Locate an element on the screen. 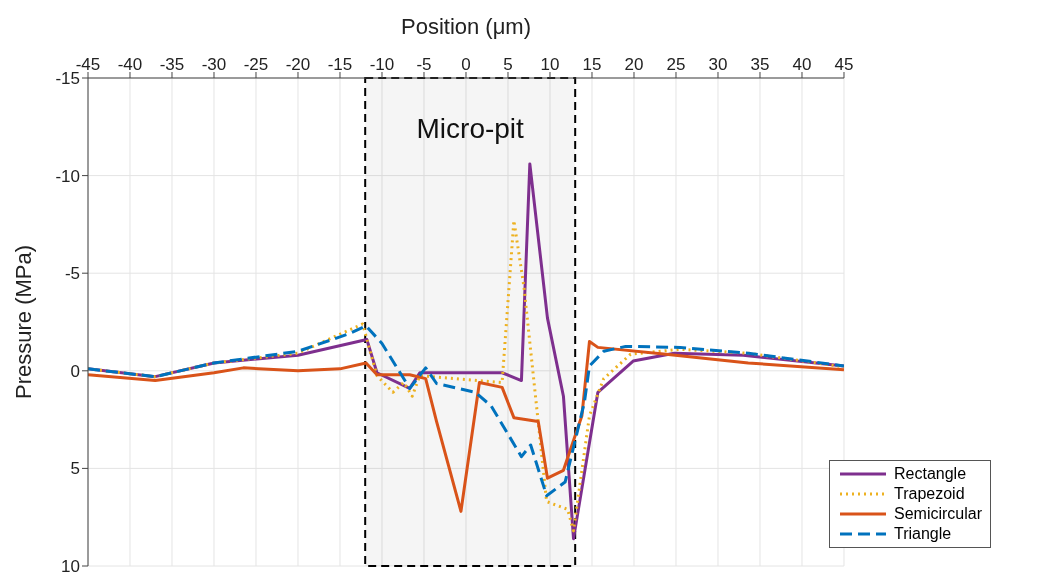 This screenshot has width=1039, height=584. x-tick-label: -5 is located at coordinates (424, 64).